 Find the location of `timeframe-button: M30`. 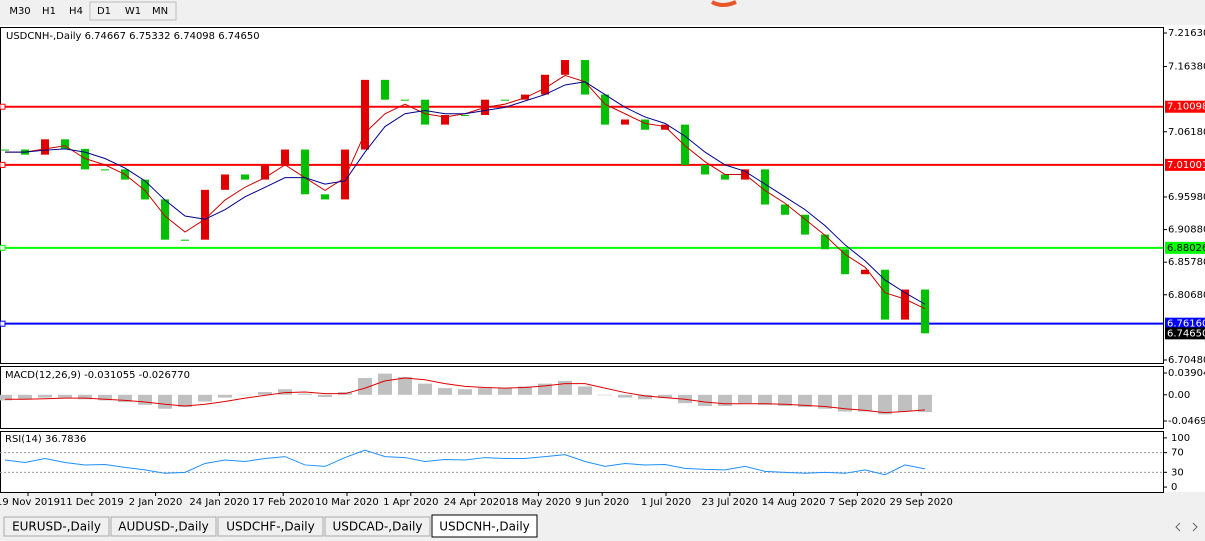

timeframe-button: M30 is located at coordinates (19, 11).